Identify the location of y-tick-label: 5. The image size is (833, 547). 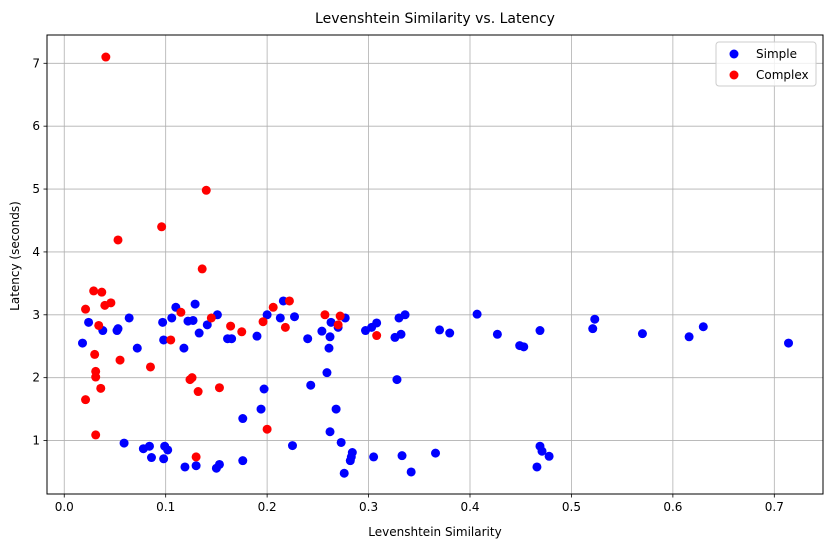
(36, 189).